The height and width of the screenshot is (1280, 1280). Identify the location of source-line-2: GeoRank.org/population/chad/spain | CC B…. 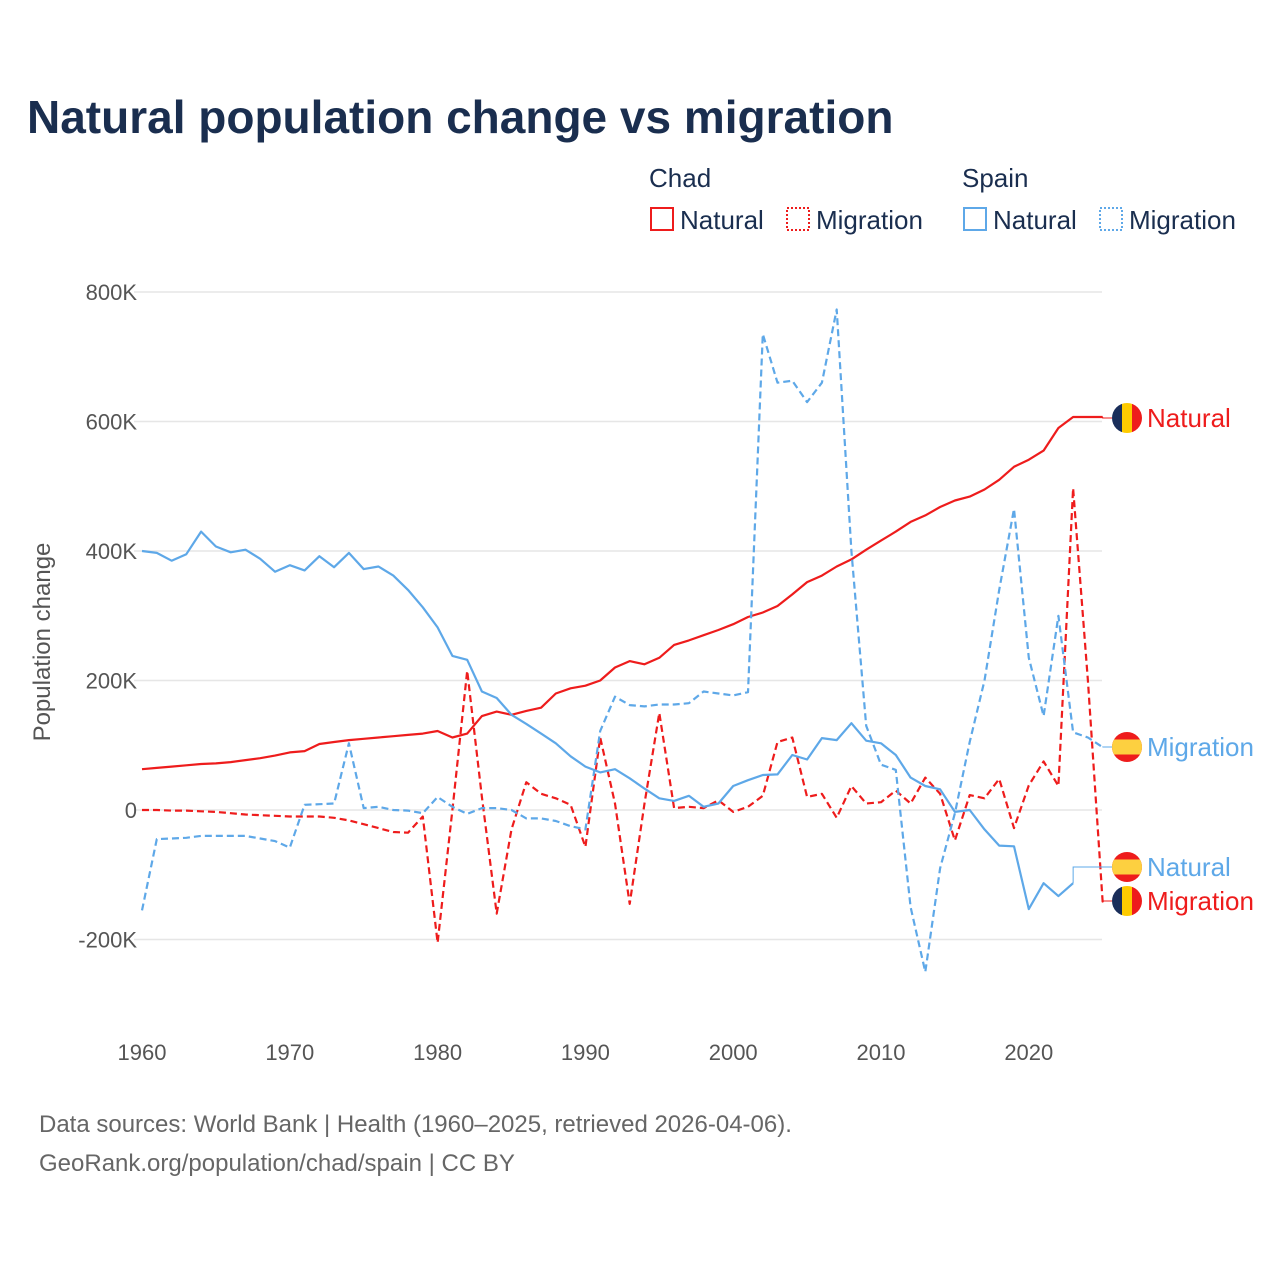
(277, 1163).